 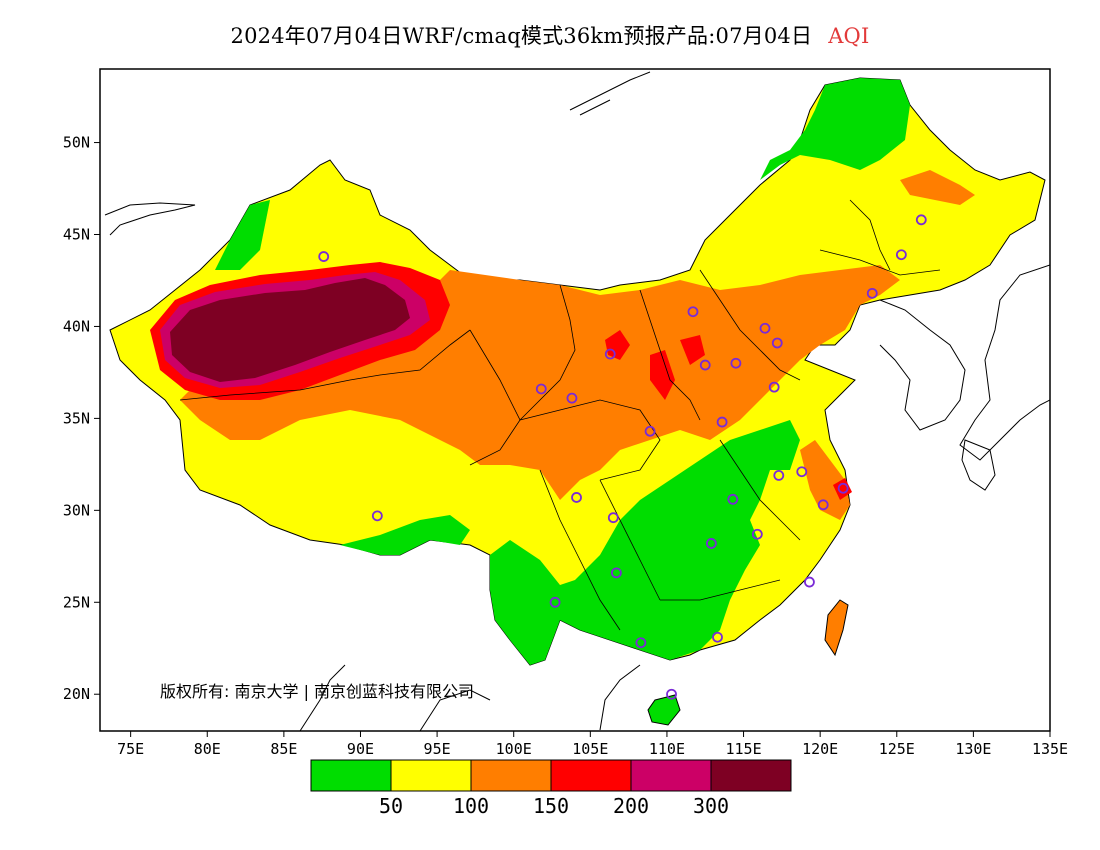 What do you see at coordinates (743, 749) in the screenshot?
I see `x-tick-label: 115E` at bounding box center [743, 749].